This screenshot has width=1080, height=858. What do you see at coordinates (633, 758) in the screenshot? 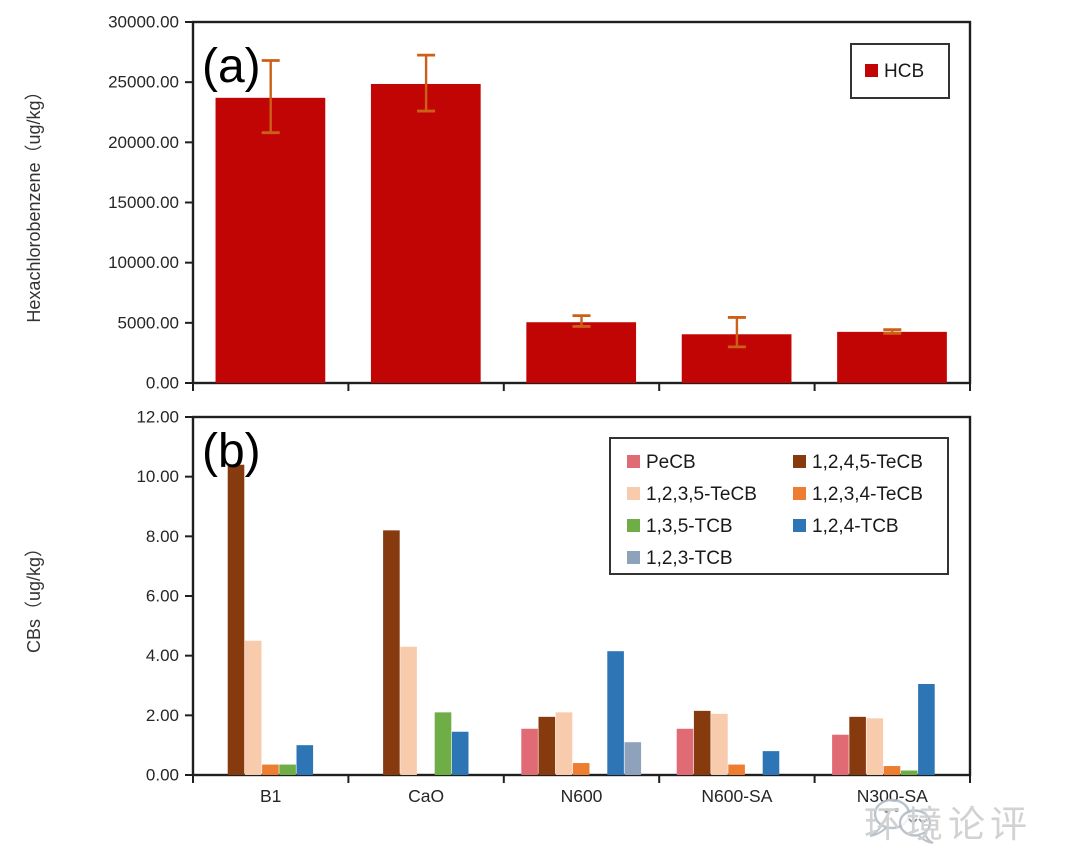
I see `bar-1,2,3-TCB` at bounding box center [633, 758].